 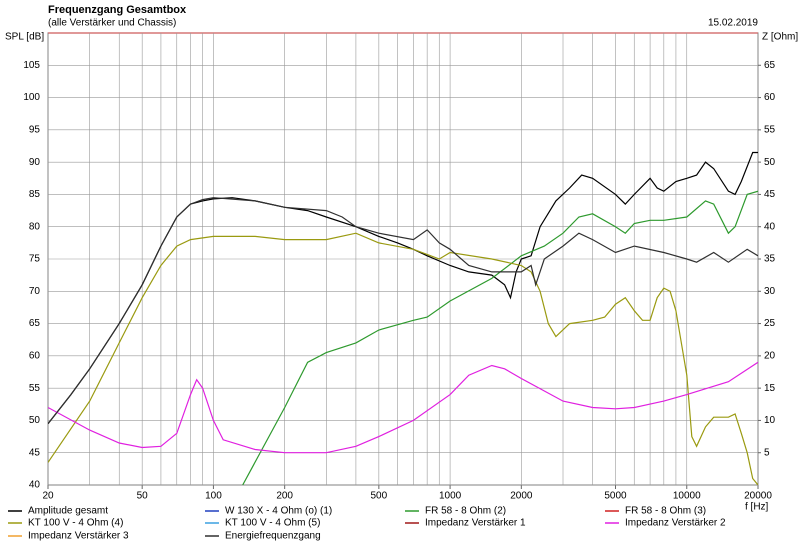 What do you see at coordinates (31, 97) in the screenshot?
I see `y-tick-label: 100` at bounding box center [31, 97].